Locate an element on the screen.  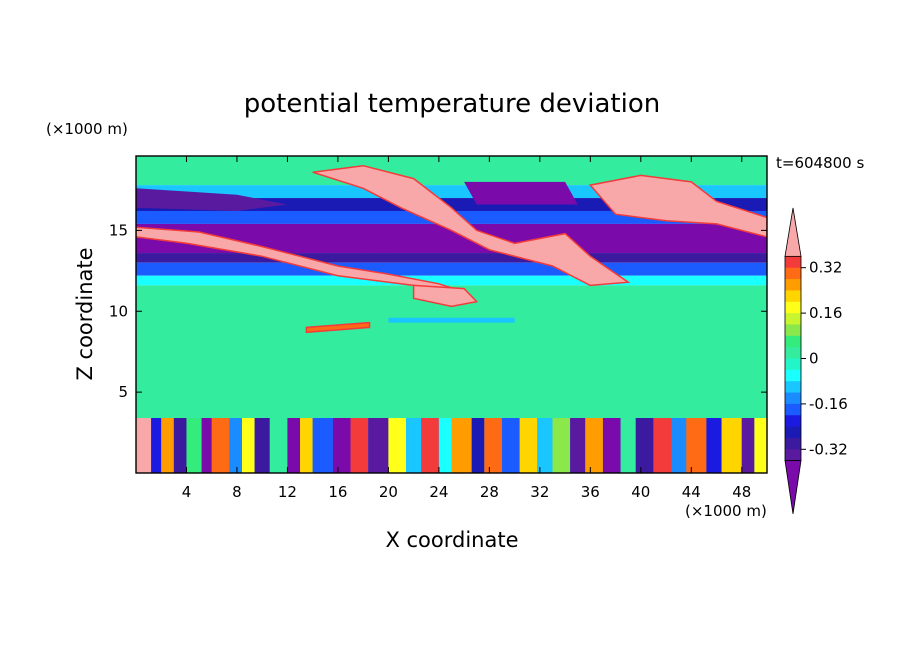
x-axis-label: X coordinate is located at coordinates (451, 540).